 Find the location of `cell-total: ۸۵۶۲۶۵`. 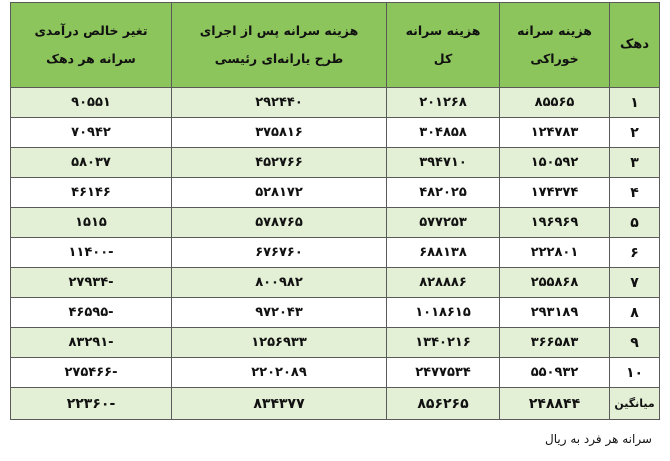

cell-total: ۸۵۶۲۶۵ is located at coordinates (443, 403).